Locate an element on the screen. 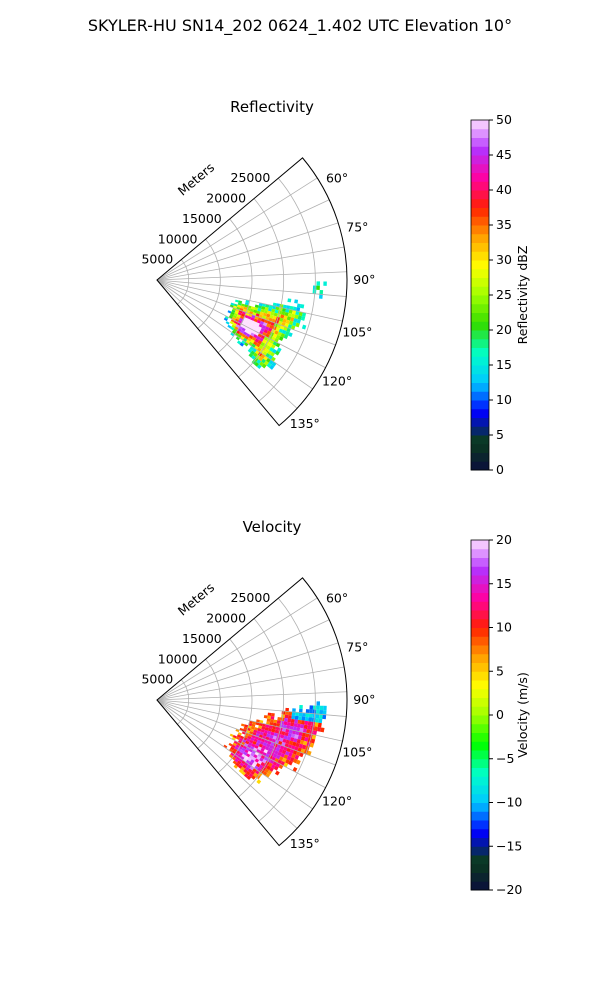  azimuth-tick-label: 105° is located at coordinates (357, 332).